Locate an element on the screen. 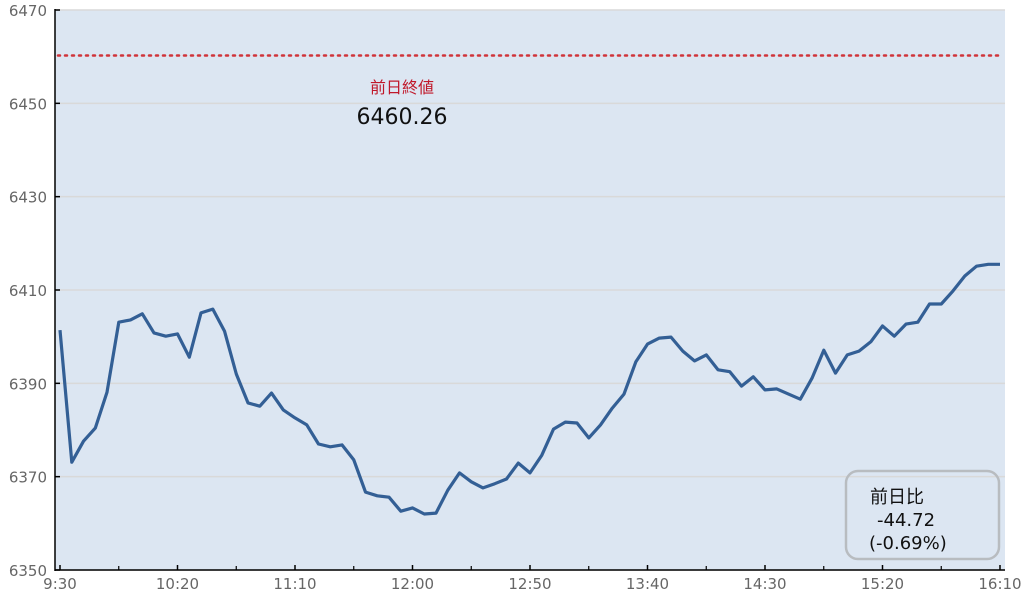 The width and height of the screenshot is (1030, 595). x-tick-label: 13:40 is located at coordinates (647, 584).